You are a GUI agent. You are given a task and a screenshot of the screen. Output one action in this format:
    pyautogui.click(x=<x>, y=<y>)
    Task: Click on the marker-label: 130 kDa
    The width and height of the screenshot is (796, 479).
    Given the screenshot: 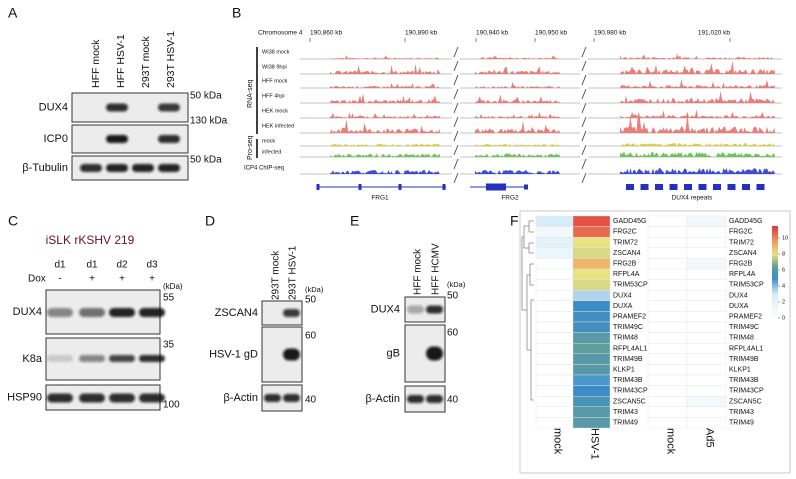 What is the action you would take?
    pyautogui.click(x=209, y=121)
    